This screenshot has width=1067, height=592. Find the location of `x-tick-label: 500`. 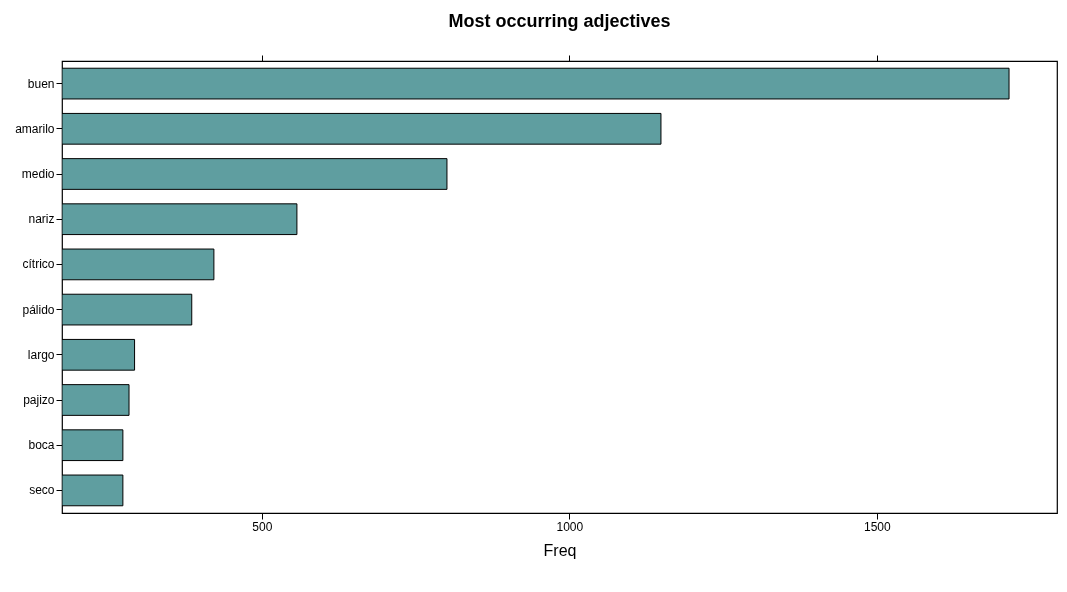

x-tick-label: 500 is located at coordinates (262, 526).